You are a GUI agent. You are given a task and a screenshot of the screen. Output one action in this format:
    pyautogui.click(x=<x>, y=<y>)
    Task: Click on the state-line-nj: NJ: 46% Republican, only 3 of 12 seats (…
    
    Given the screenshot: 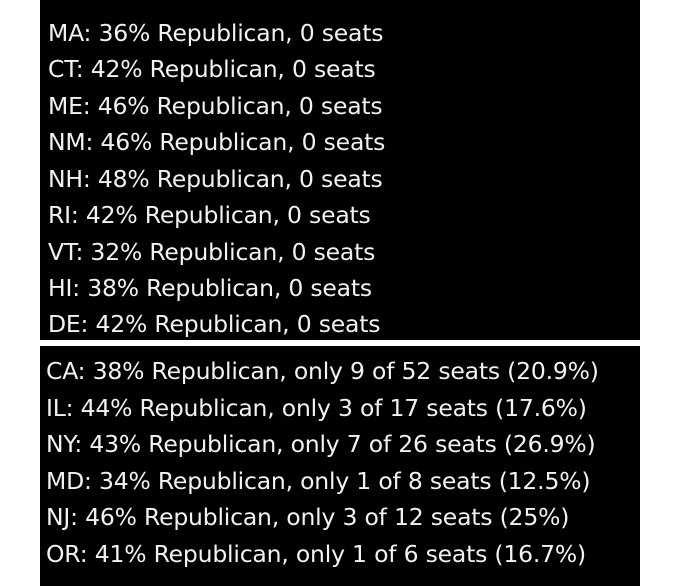 What is the action you would take?
    pyautogui.click(x=308, y=517)
    